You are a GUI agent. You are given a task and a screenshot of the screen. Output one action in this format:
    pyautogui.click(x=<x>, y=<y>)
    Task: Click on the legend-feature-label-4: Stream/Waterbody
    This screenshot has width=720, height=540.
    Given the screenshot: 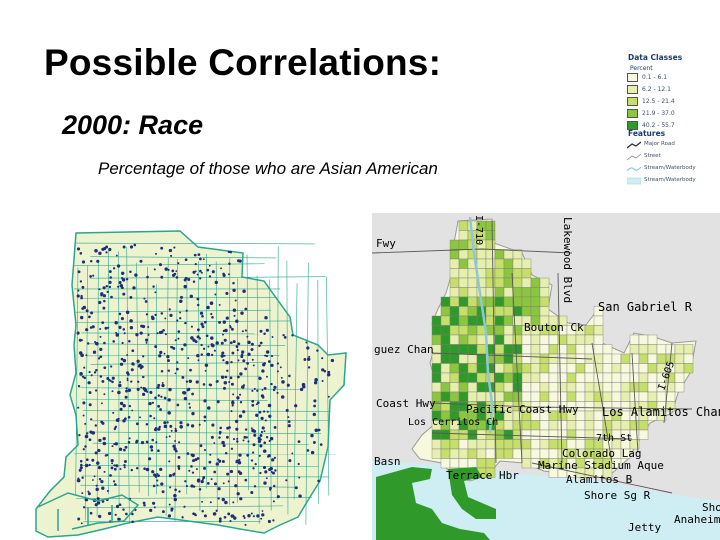 What is the action you would take?
    pyautogui.click(x=670, y=180)
    